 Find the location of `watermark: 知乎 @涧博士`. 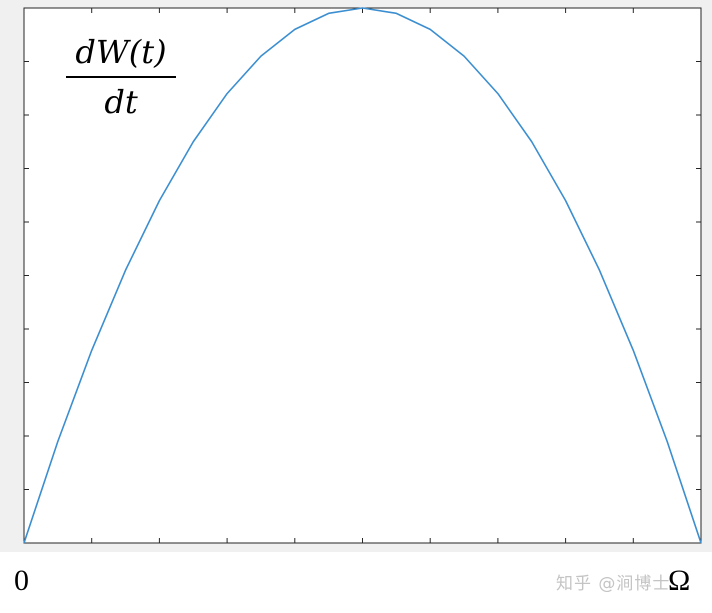

watermark: 知乎 @涧博士 is located at coordinates (613, 584).